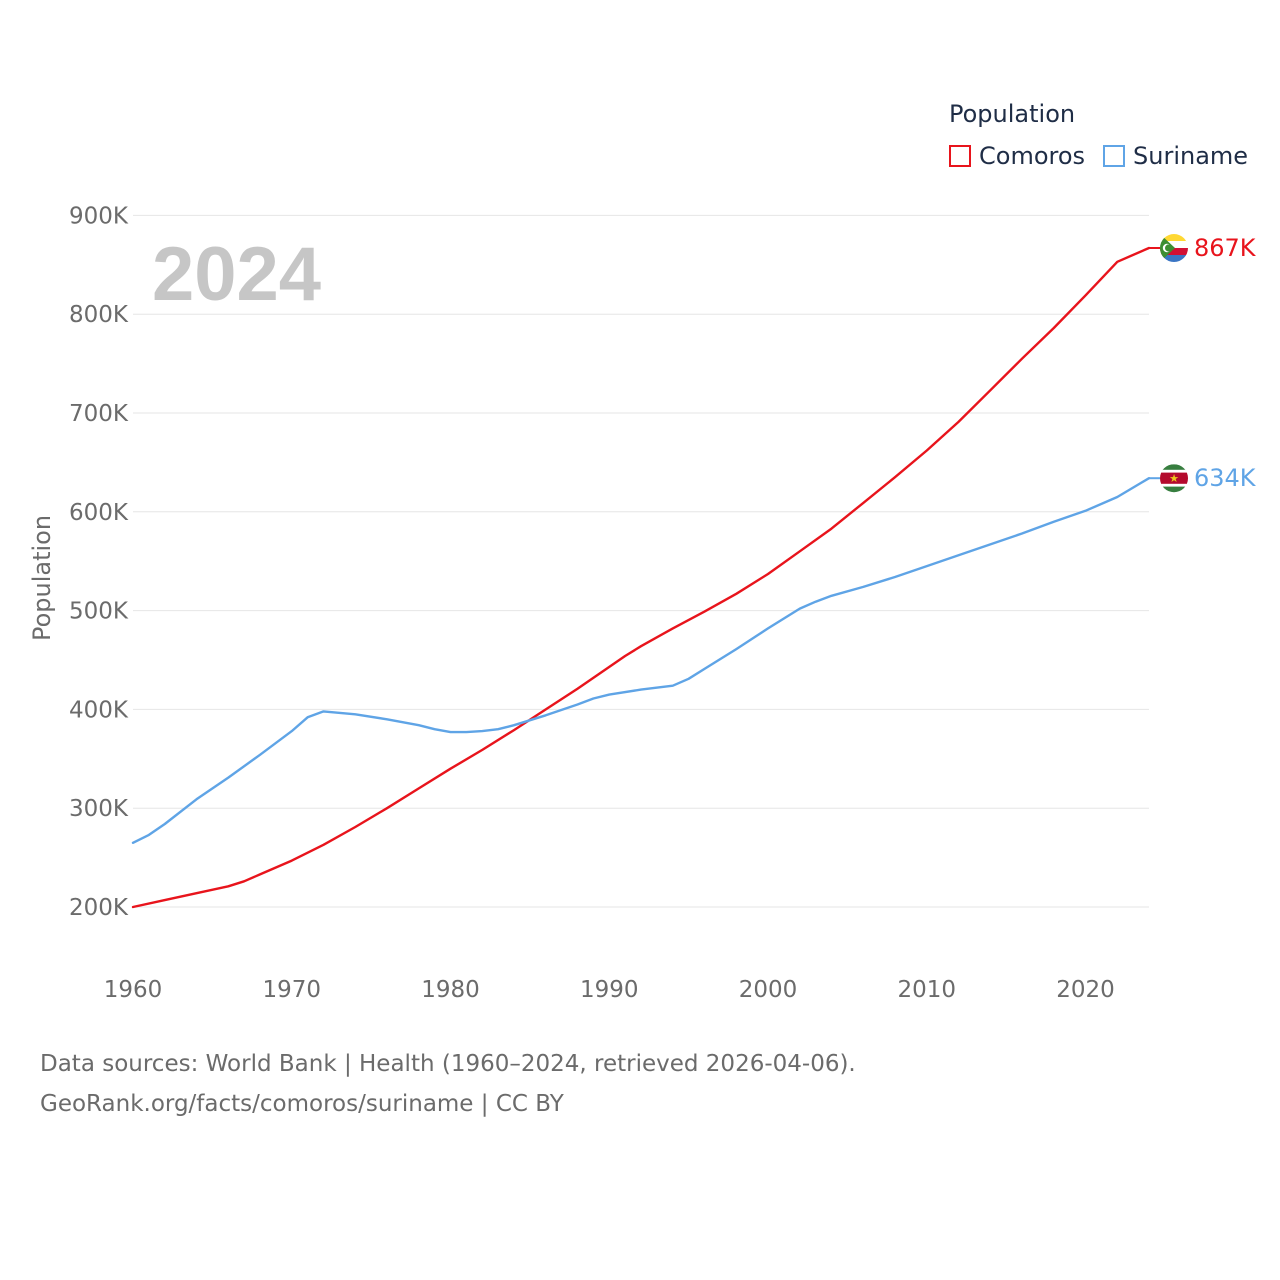  What do you see at coordinates (1085, 990) in the screenshot?
I see `x-tick-label: 2020` at bounding box center [1085, 990].